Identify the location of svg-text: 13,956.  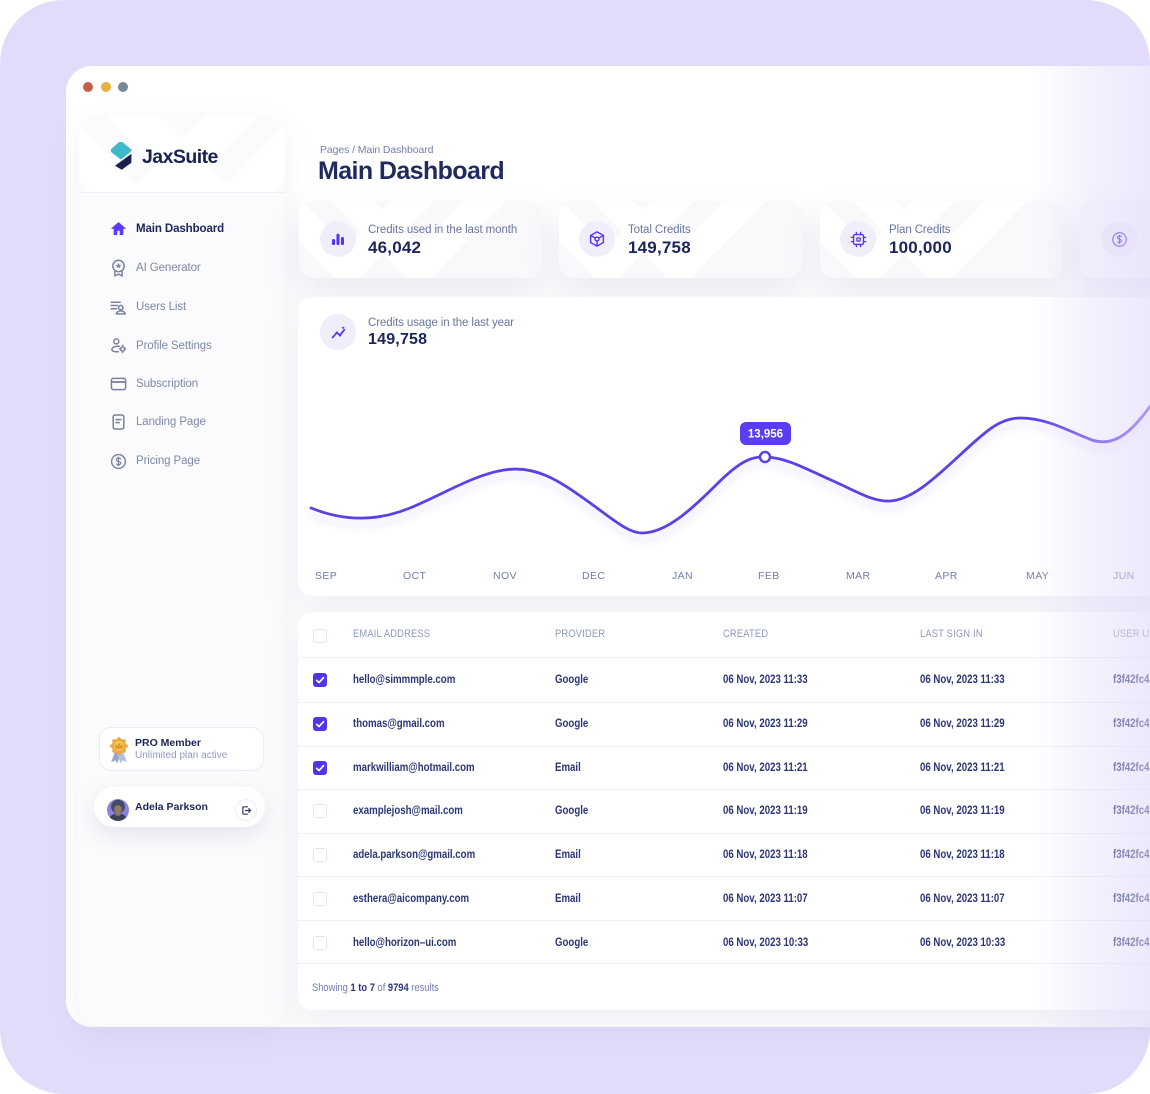
(765, 435).